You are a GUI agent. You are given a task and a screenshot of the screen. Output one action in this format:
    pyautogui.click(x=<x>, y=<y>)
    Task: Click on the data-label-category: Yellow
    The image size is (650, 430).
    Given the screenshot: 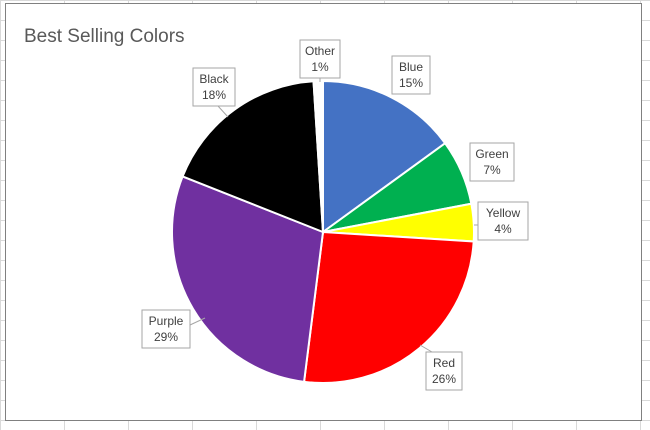 What is the action you would take?
    pyautogui.click(x=503, y=213)
    